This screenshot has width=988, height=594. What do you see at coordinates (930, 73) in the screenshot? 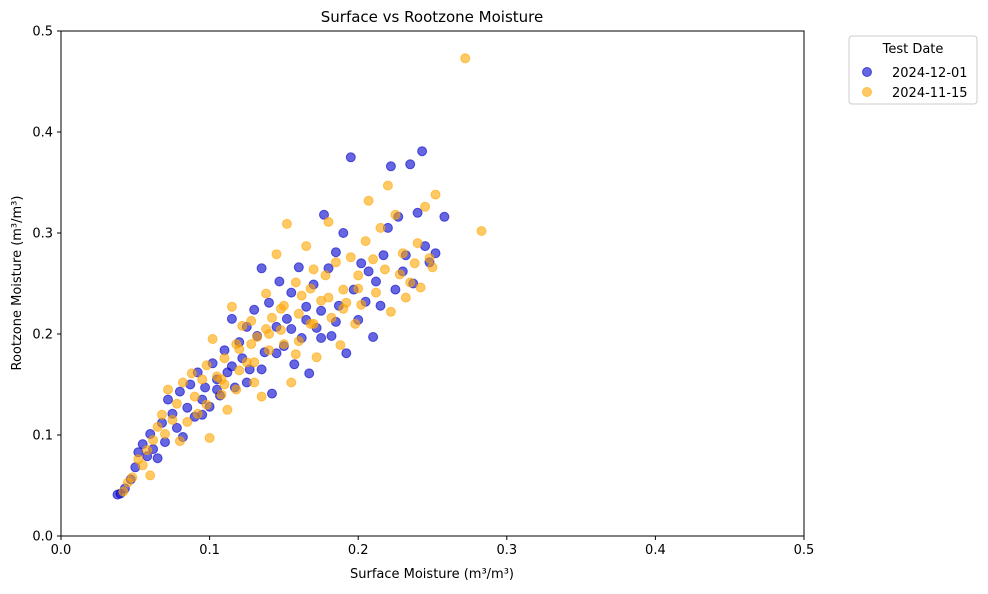
I see `legend-label-2024-12-01: 2024-12-01` at bounding box center [930, 73].